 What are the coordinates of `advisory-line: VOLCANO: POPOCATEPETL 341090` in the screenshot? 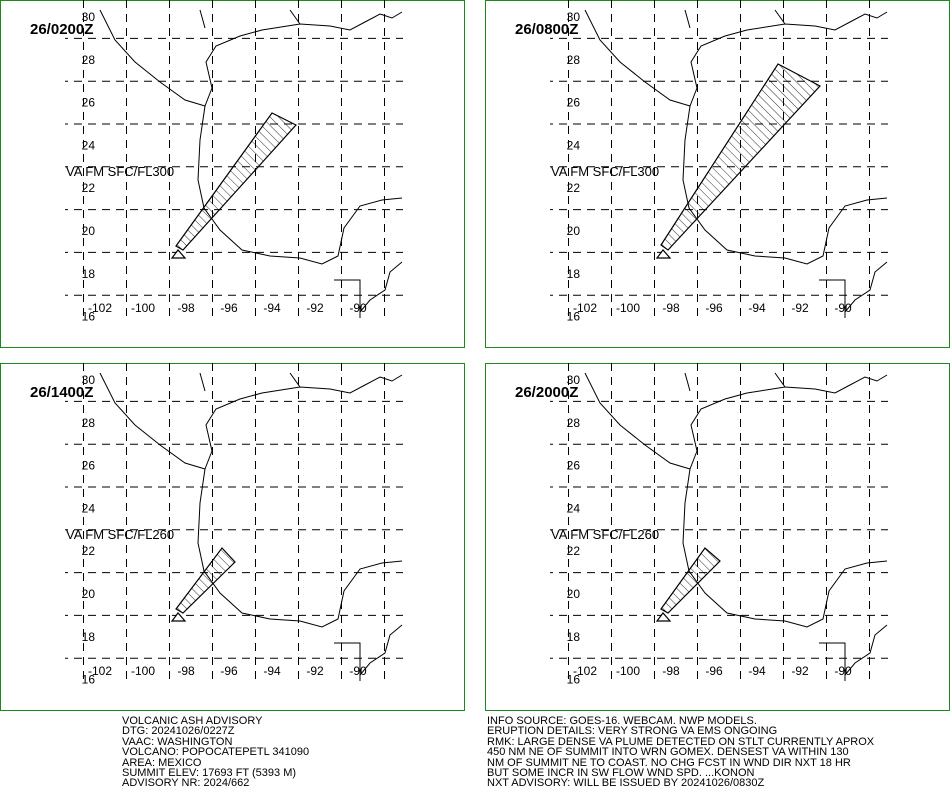 It's located at (216, 752).